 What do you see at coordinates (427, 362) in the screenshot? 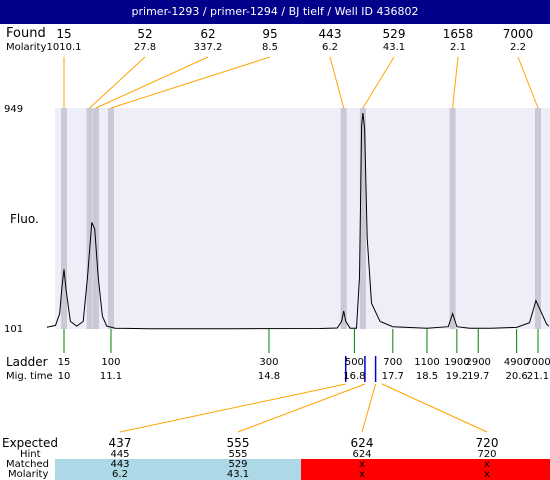
I see `ladder-size: 1100` at bounding box center [427, 362].